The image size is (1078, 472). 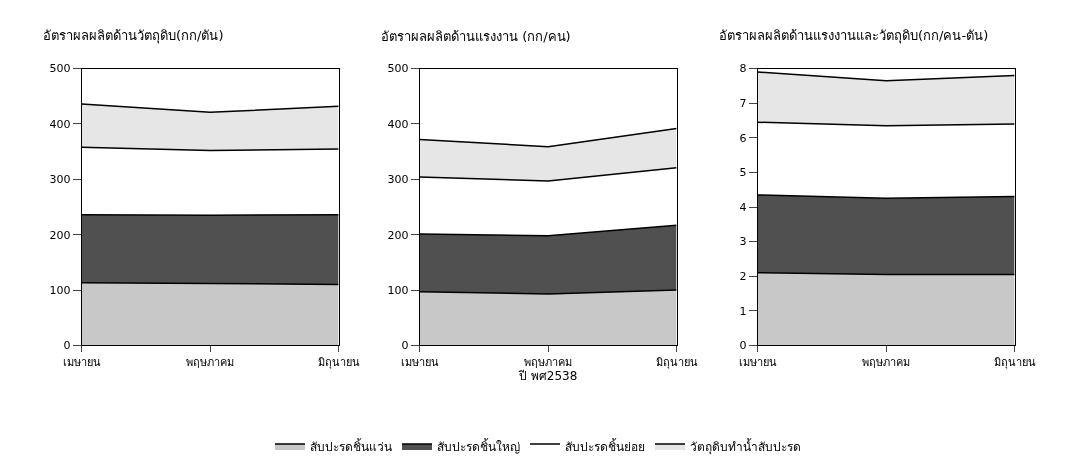 I want to click on legend-label: สับปะรดชิ้นใหญ่, so click(x=478, y=445).